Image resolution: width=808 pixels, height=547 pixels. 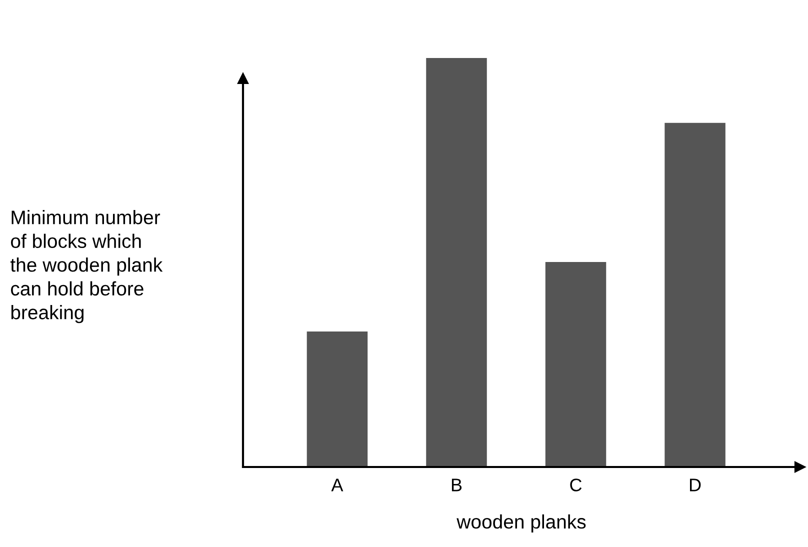 I want to click on x-tick-label: C, so click(x=576, y=485).